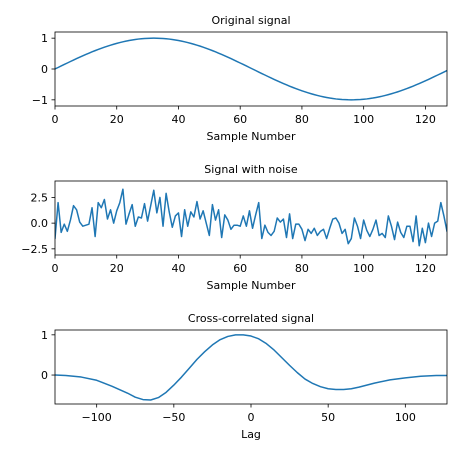 This screenshot has width=460, height=460. What do you see at coordinates (251, 169) in the screenshot?
I see `subplot-title: Signal with noise` at bounding box center [251, 169].